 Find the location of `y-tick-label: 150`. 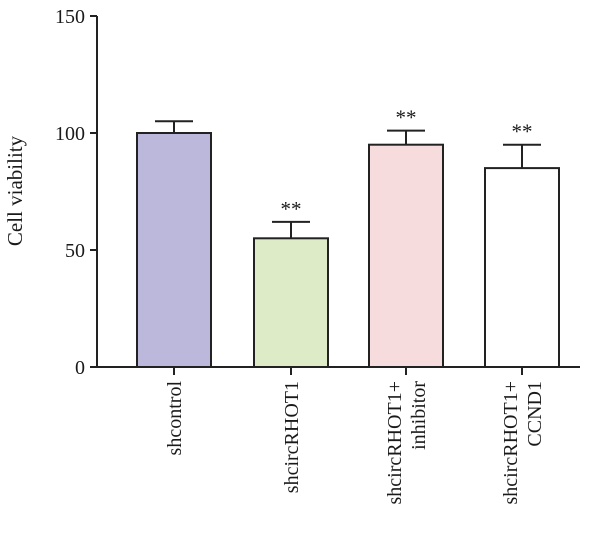

y-tick-label: 150 is located at coordinates (70, 17).